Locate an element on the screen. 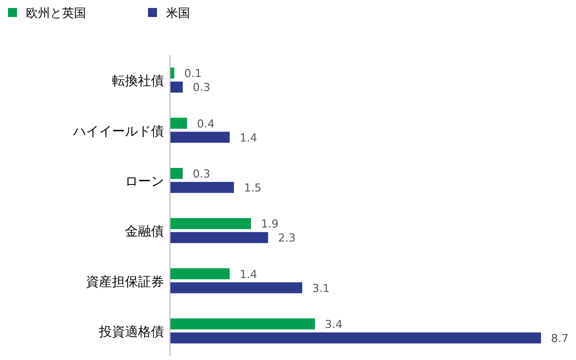 The image size is (576, 360). y-tick-label: 金融債 is located at coordinates (144, 232).